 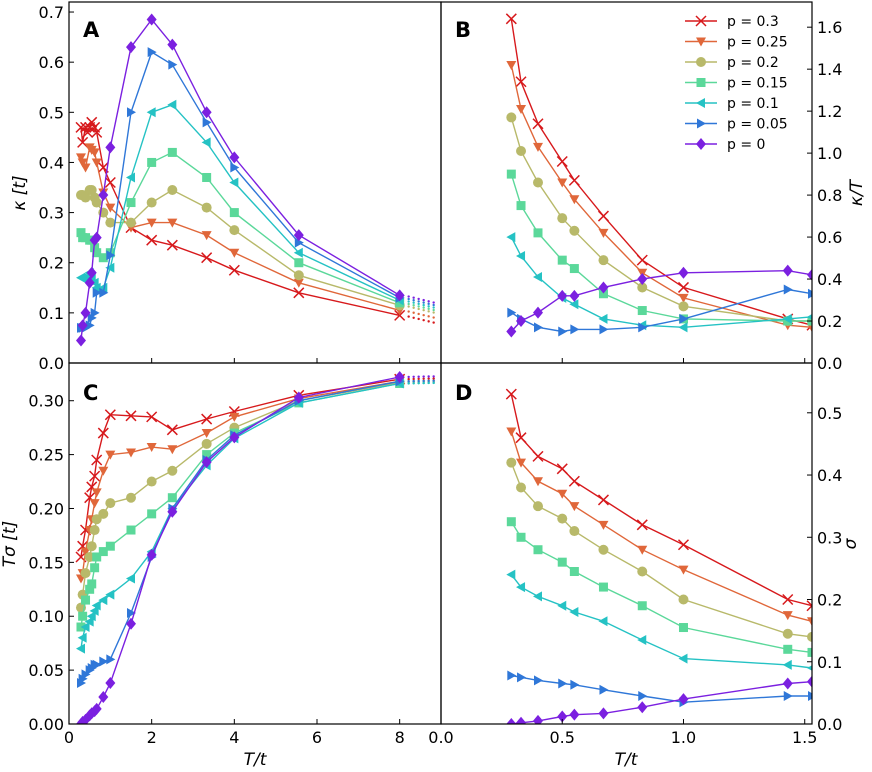 I want to click on data-point-a-p0.2-14, so click(x=298, y=275).